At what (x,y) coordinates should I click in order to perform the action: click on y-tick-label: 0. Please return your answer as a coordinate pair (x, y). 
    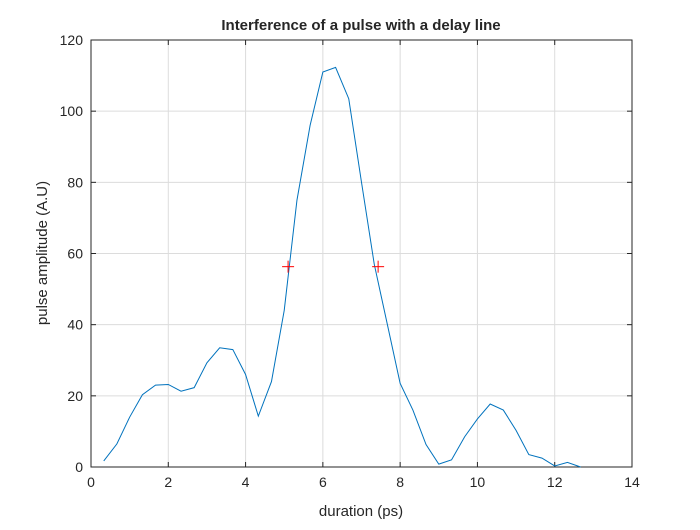
    Looking at the image, I should click on (79, 467).